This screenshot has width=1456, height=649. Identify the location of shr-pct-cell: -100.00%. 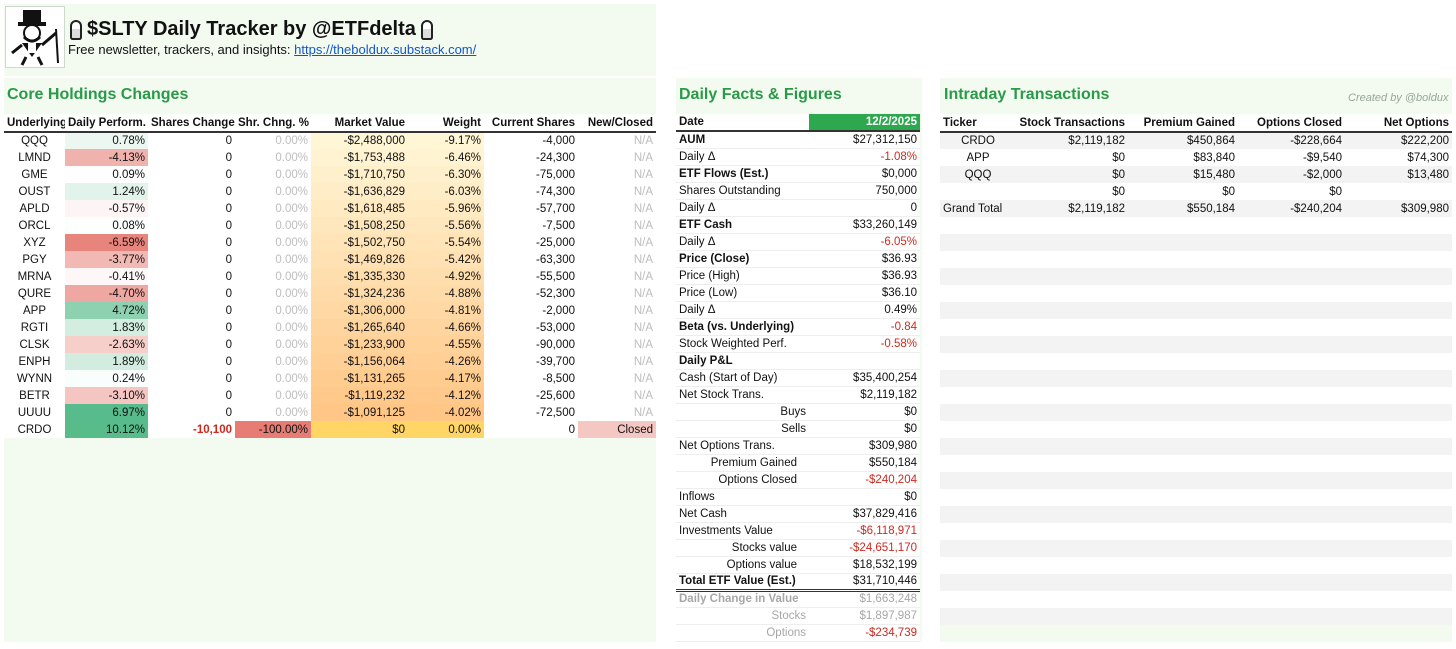
(273, 429).